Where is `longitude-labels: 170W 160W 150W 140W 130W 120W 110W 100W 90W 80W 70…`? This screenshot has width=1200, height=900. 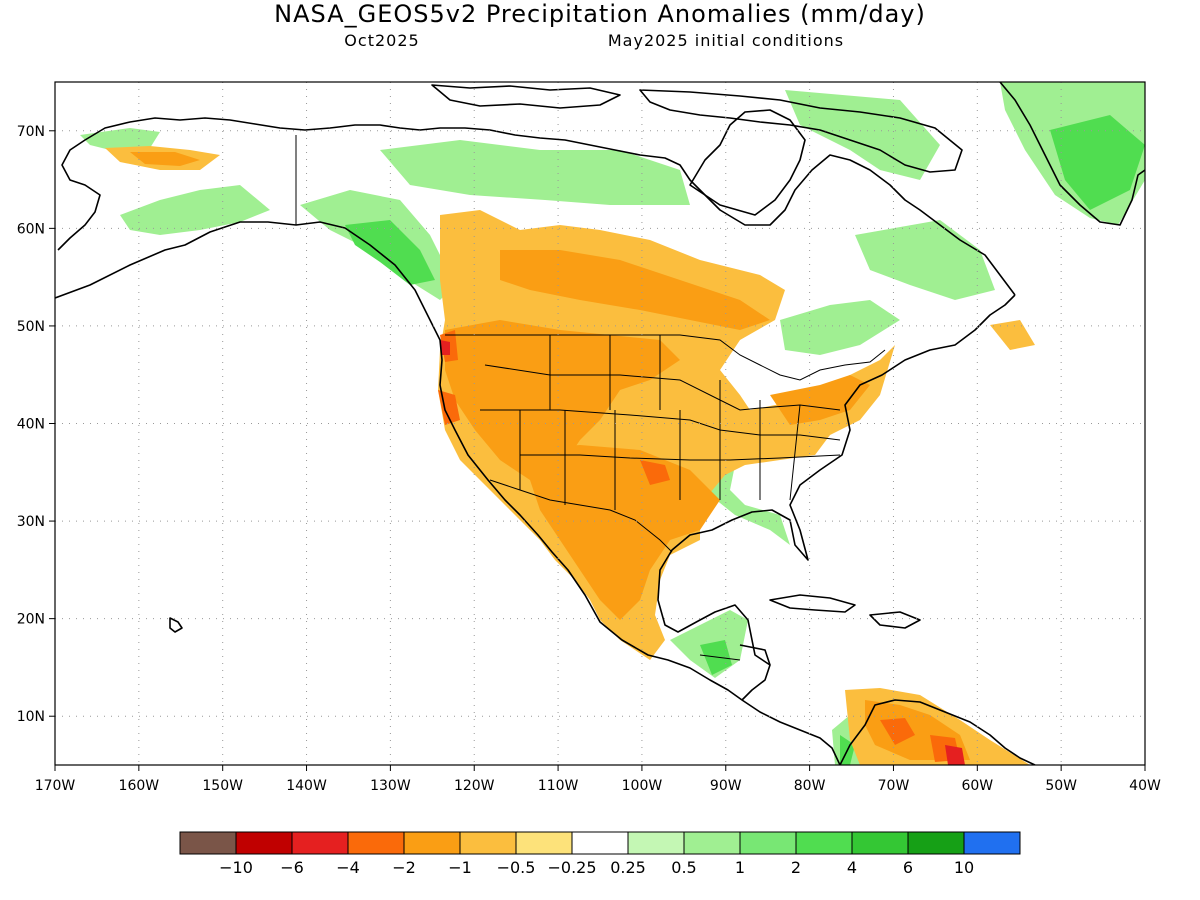 longitude-labels: 170W 160W 150W 140W 130W 120W 110W 100W 90W 80W 70… is located at coordinates (598, 779).